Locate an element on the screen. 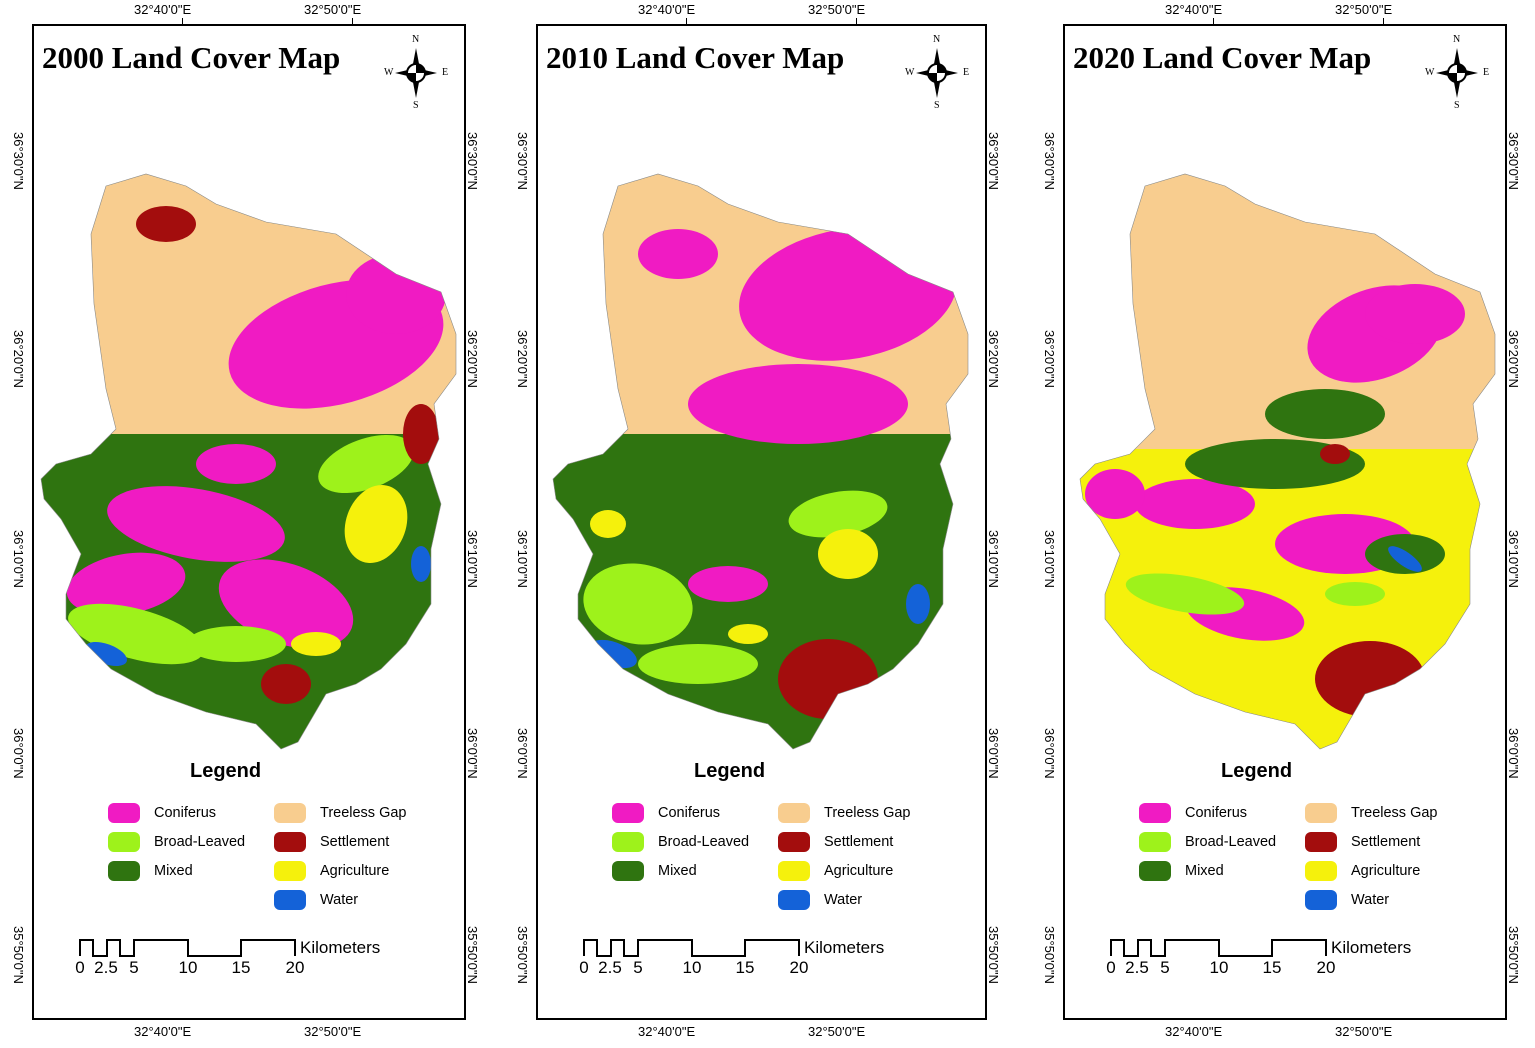  latitude-label-right: 35°50'0"N is located at coordinates (993, 955).